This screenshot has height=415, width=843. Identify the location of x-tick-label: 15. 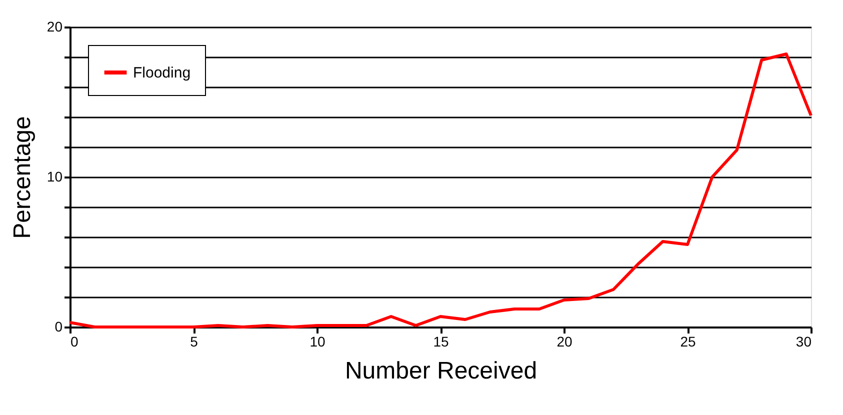
(441, 342).